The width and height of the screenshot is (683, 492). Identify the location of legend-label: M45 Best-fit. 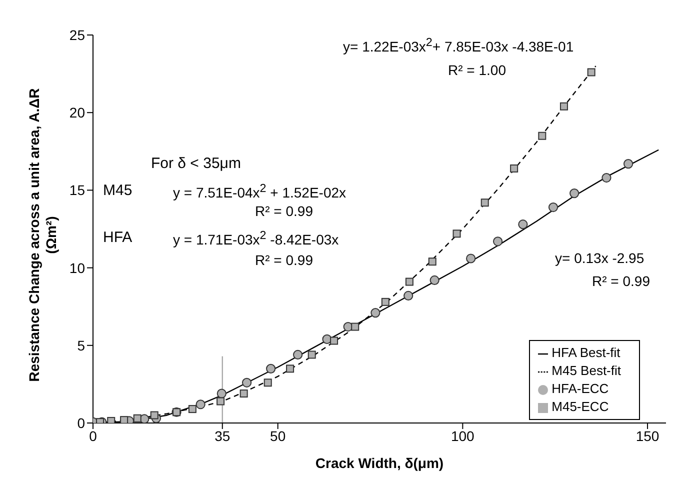
(586, 370).